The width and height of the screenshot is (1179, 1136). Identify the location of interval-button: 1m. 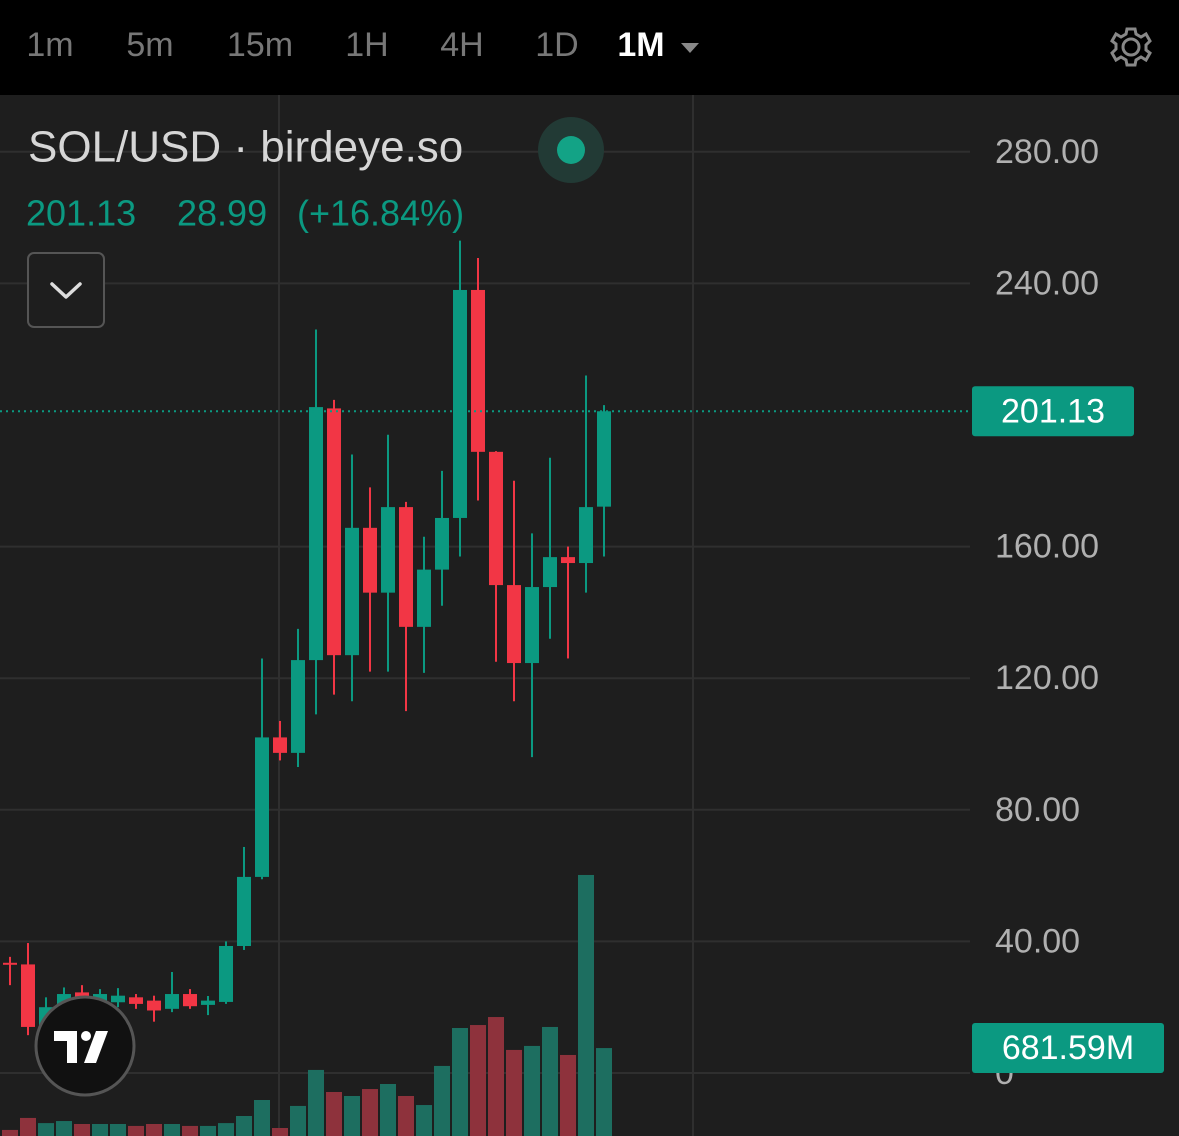
(49, 45).